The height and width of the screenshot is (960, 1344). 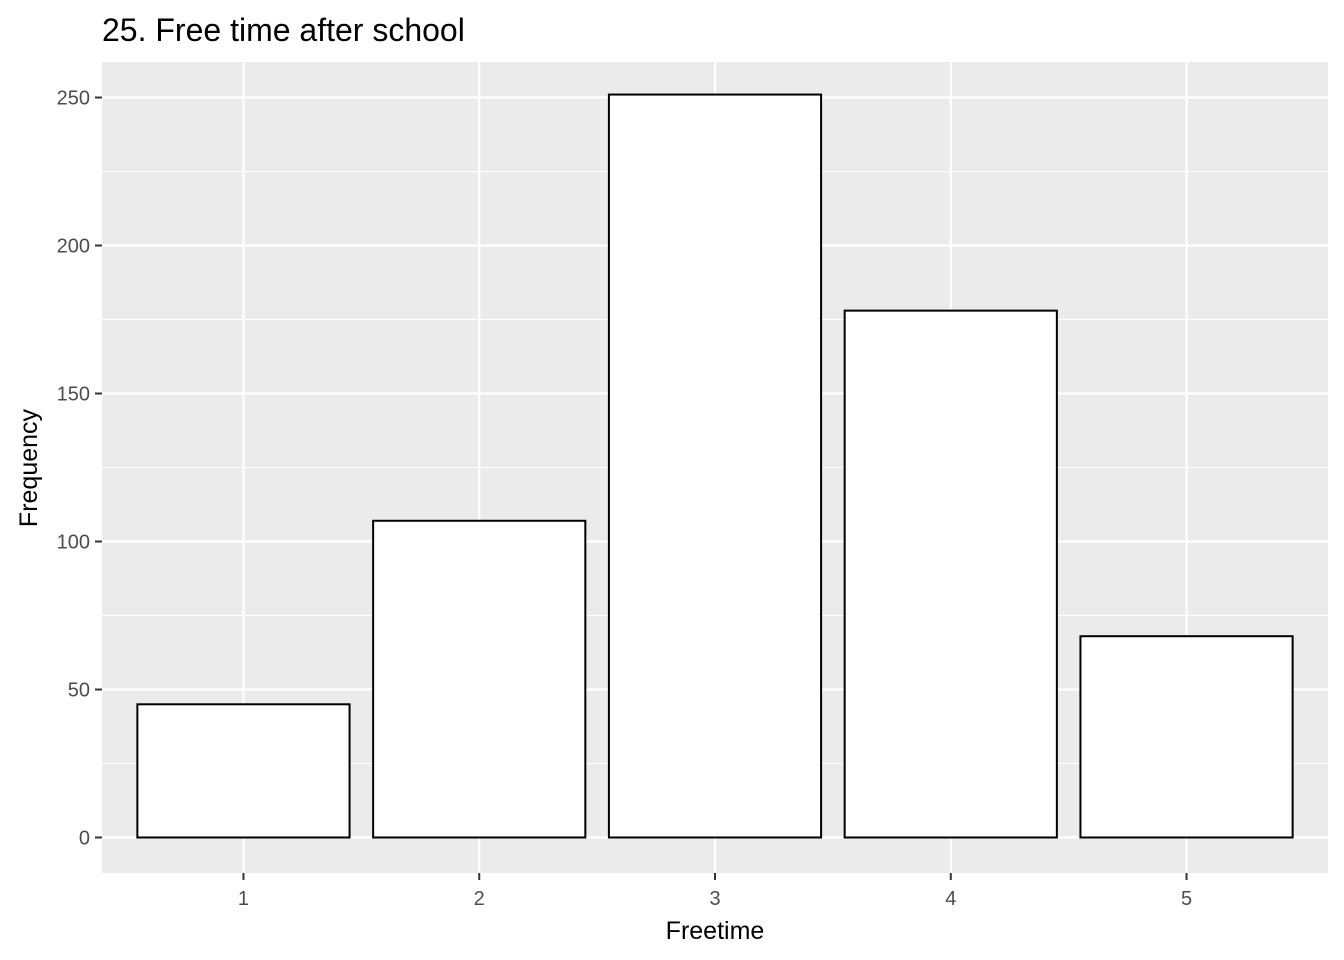 What do you see at coordinates (479, 899) in the screenshot?
I see `x-tick-label: 2` at bounding box center [479, 899].